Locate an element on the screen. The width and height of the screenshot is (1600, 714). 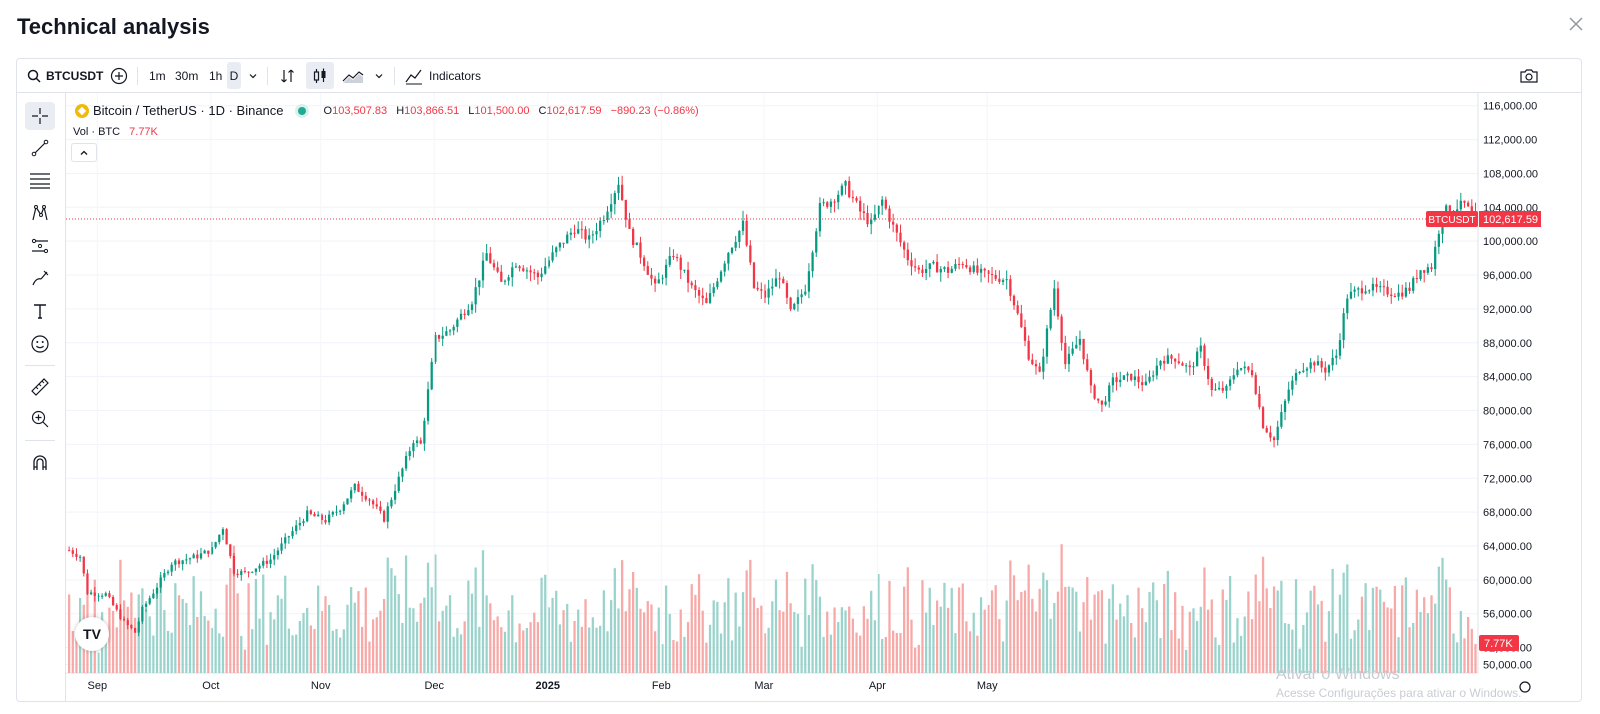
zoom-tool is located at coordinates (40, 419).